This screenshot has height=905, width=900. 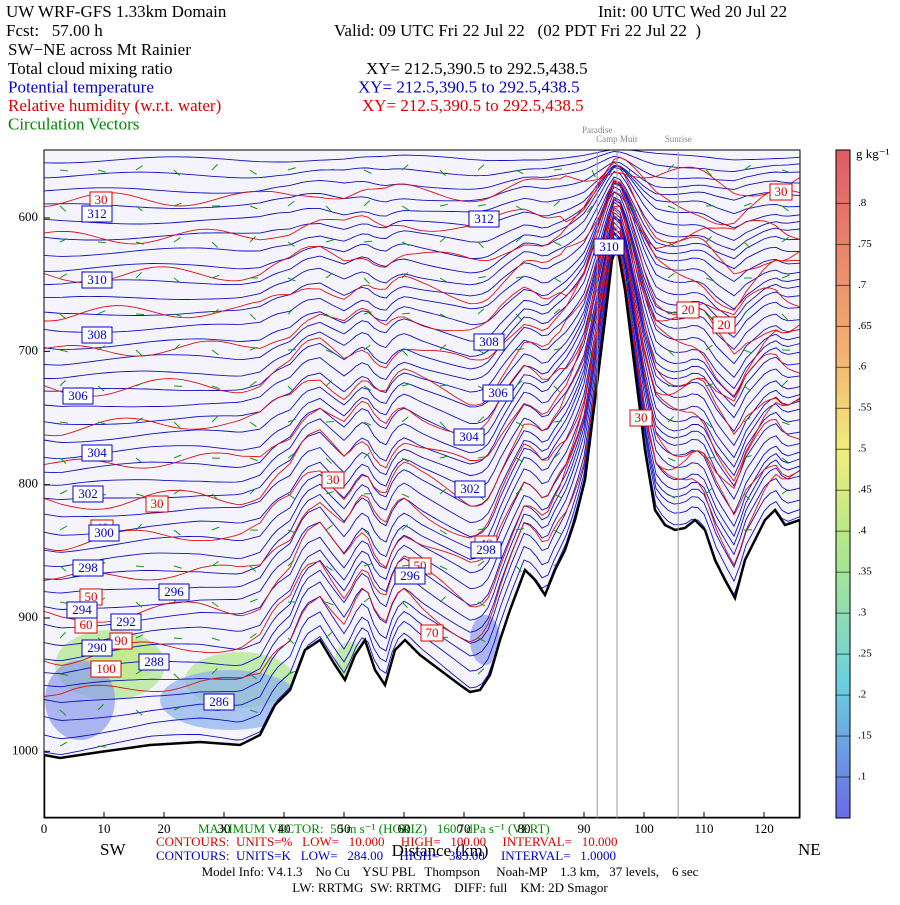 What do you see at coordinates (121, 640) in the screenshot?
I see `rh-label: 90` at bounding box center [121, 640].